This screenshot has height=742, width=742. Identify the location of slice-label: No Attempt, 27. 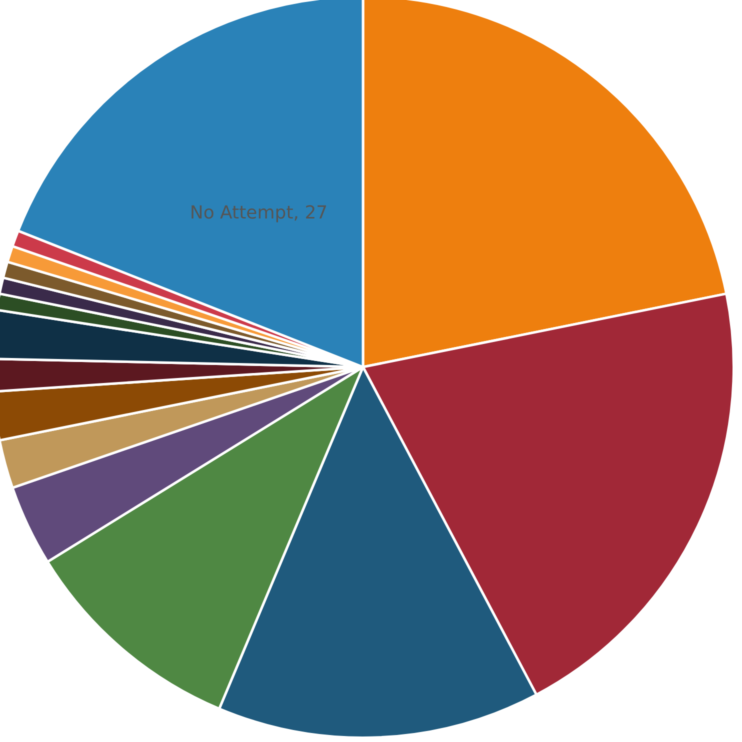
(259, 213).